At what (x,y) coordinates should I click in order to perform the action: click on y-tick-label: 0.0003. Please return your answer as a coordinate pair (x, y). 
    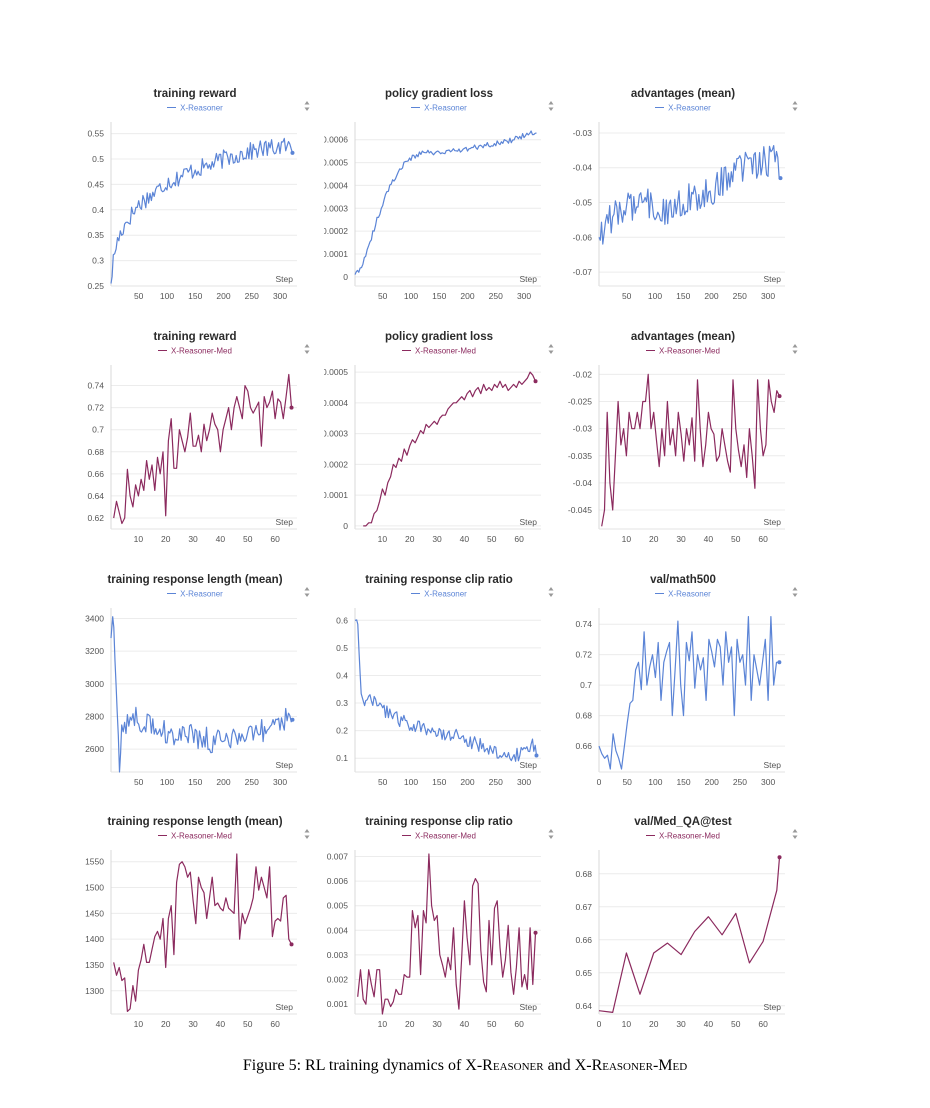
    Looking at the image, I should click on (336, 434).